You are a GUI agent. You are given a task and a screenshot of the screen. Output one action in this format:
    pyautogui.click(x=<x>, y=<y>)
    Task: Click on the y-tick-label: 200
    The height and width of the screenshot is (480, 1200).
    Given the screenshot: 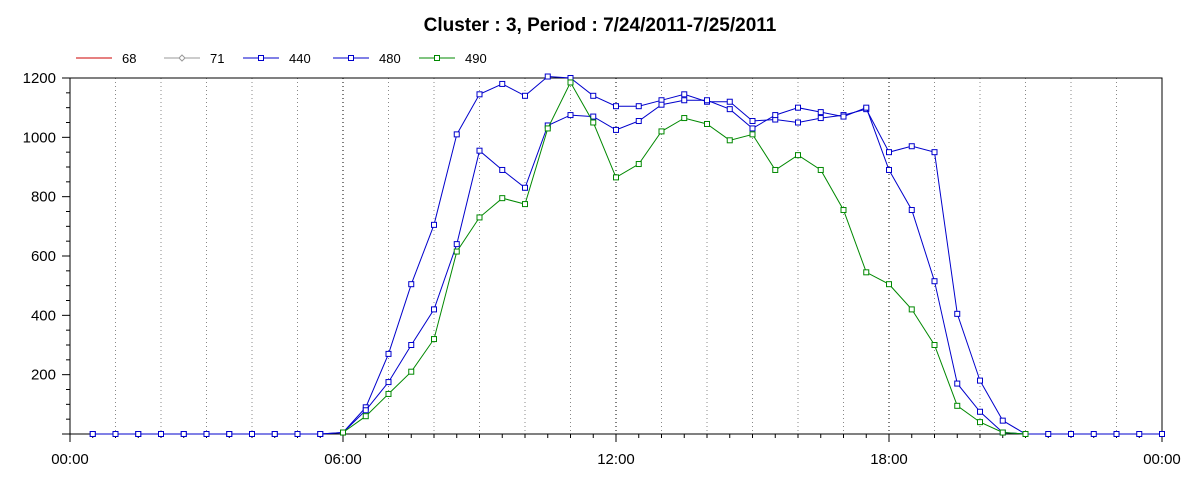 What is the action you would take?
    pyautogui.click(x=43, y=375)
    